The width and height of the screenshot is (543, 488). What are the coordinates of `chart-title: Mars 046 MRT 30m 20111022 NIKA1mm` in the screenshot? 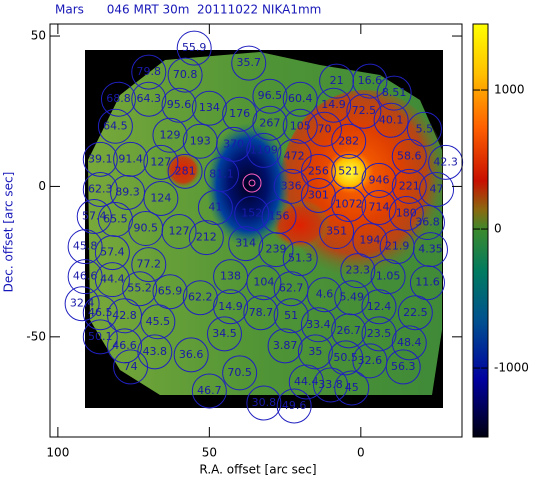 It's located at (188, 10).